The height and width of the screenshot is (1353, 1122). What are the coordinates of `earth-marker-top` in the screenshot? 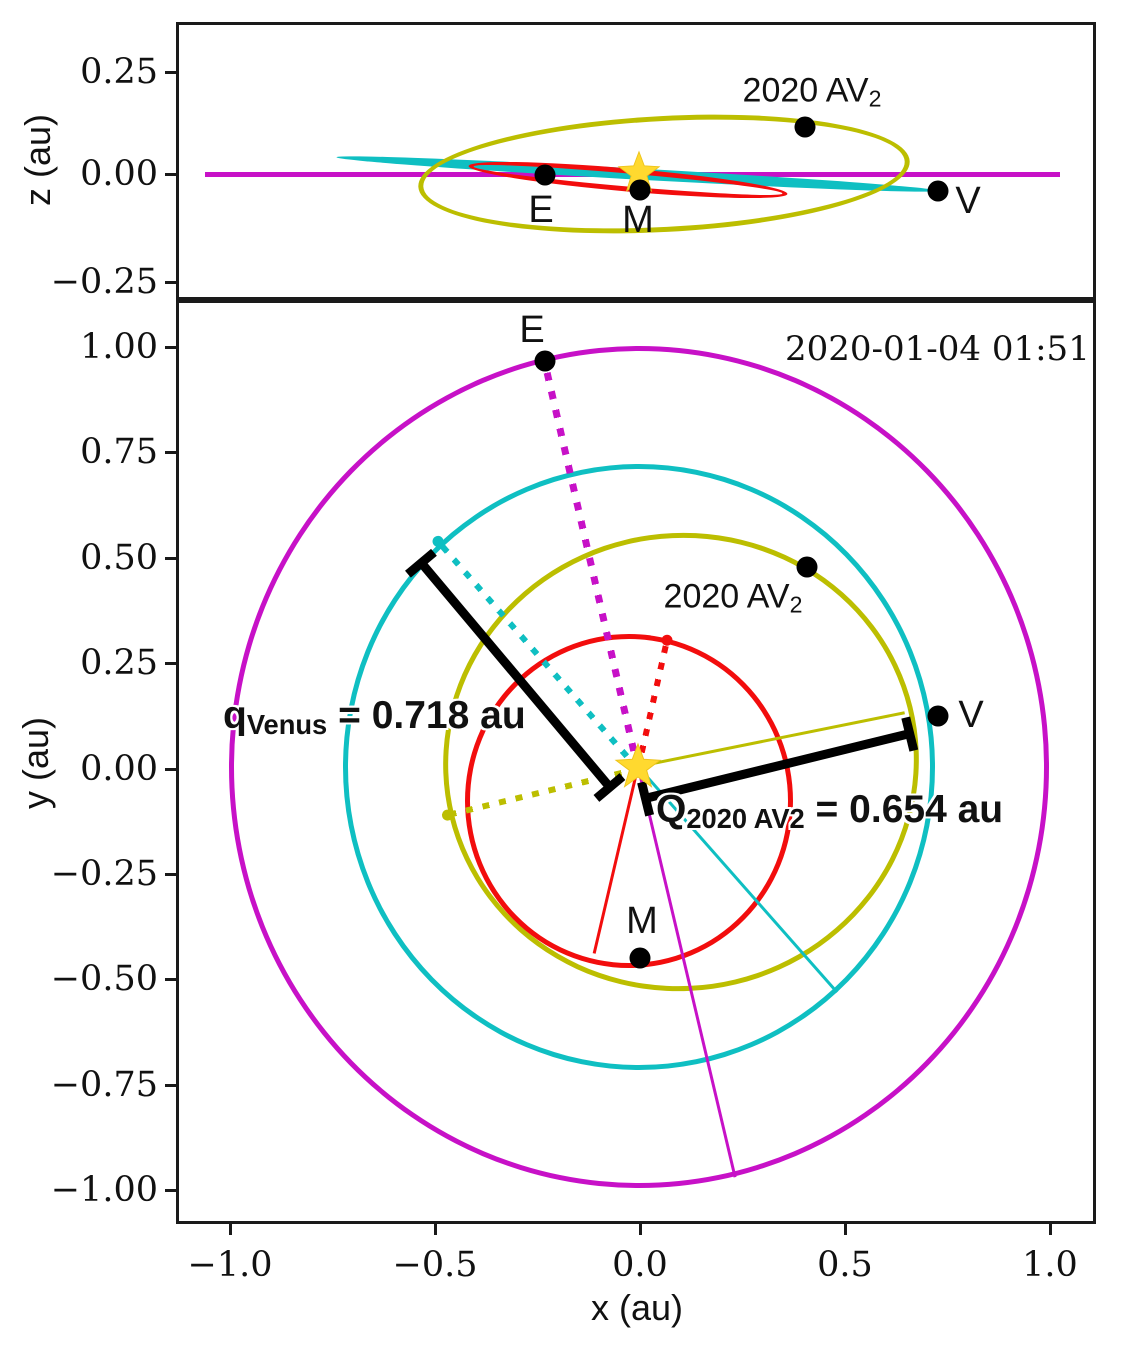 It's located at (545, 175).